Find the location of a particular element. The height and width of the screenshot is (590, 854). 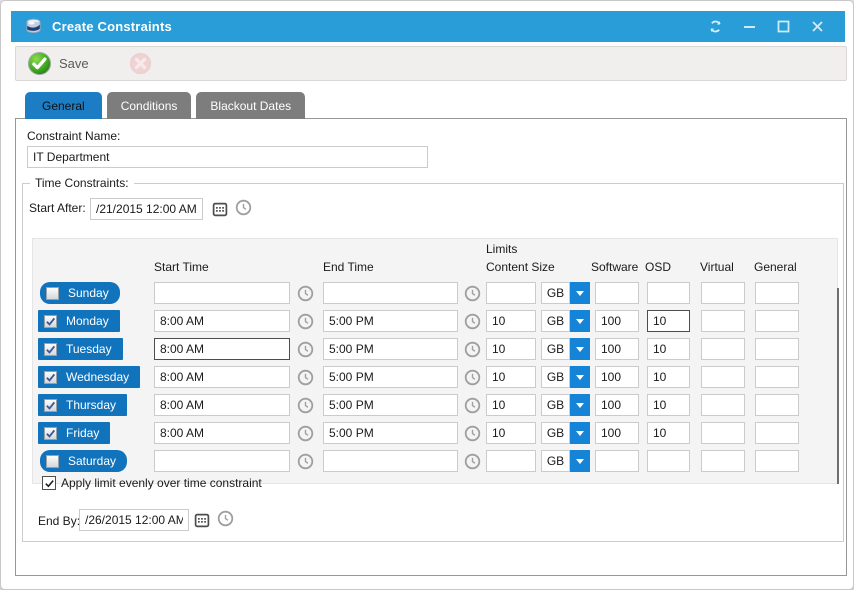

start-after-clock-icon is located at coordinates (243, 207).